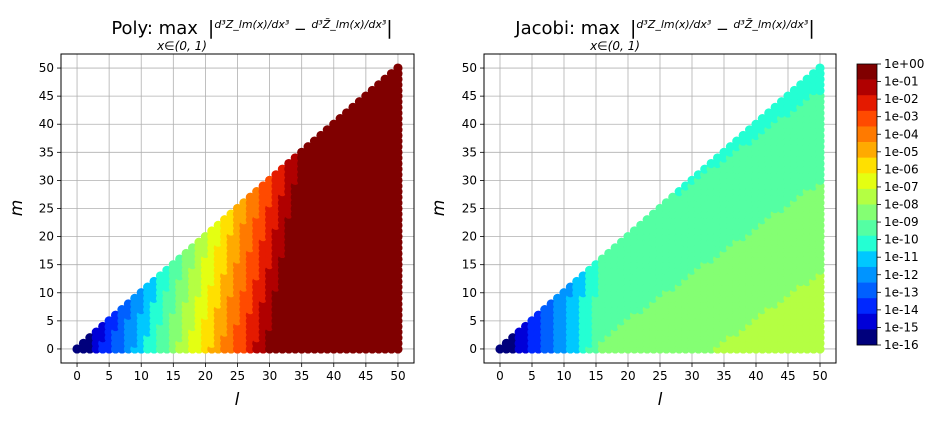  I want to click on colorbar-tick-label: 1e-16, so click(901, 345).